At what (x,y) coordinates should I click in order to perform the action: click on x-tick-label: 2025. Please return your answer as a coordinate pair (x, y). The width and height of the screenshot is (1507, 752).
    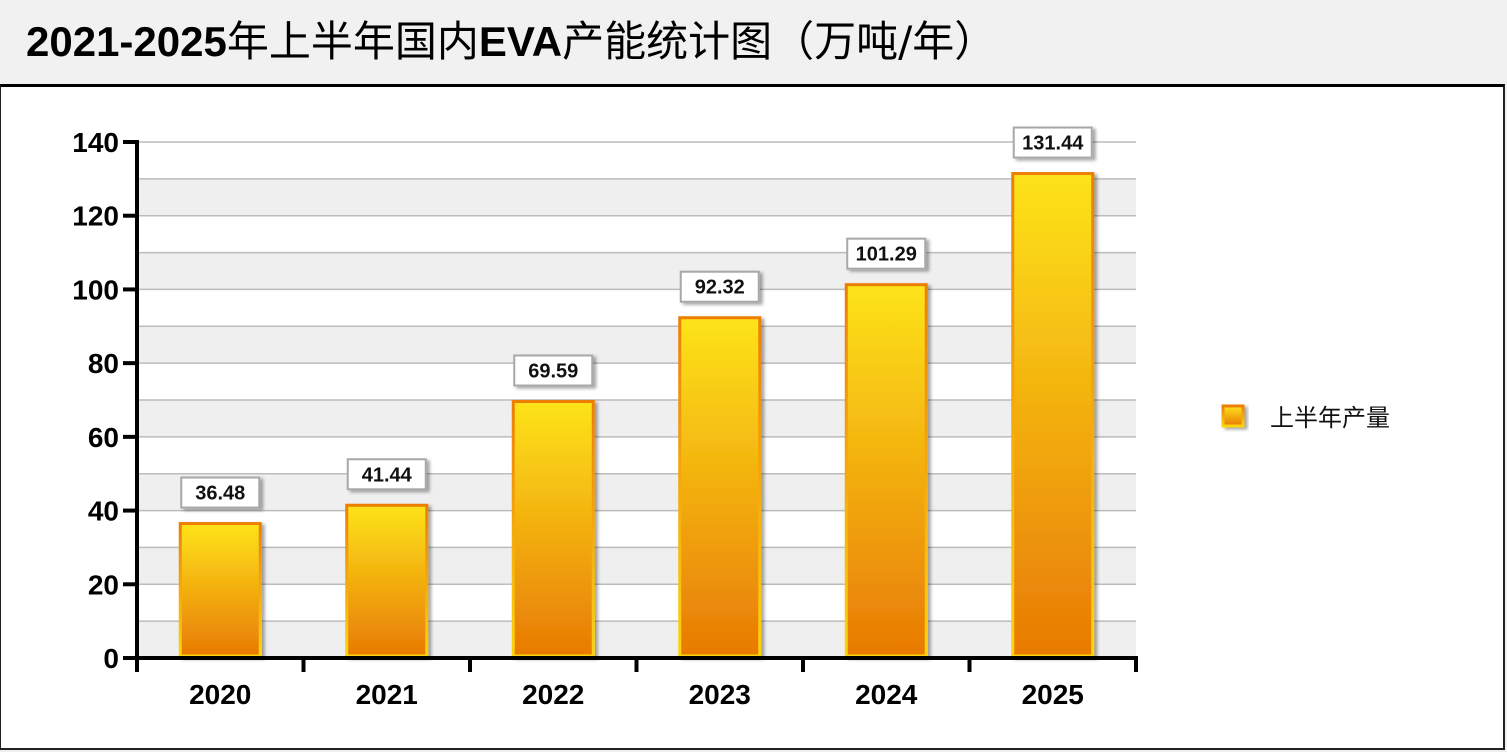
    Looking at the image, I should click on (1053, 694).